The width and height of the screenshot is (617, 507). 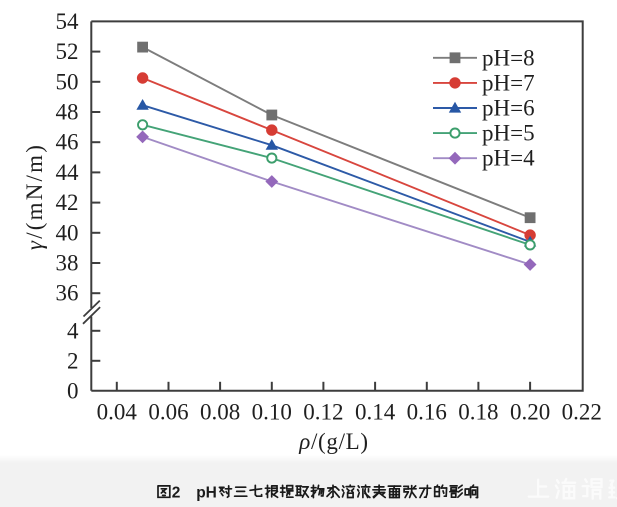 What do you see at coordinates (323, 412) in the screenshot?
I see `svg-text: 0.12` at bounding box center [323, 412].